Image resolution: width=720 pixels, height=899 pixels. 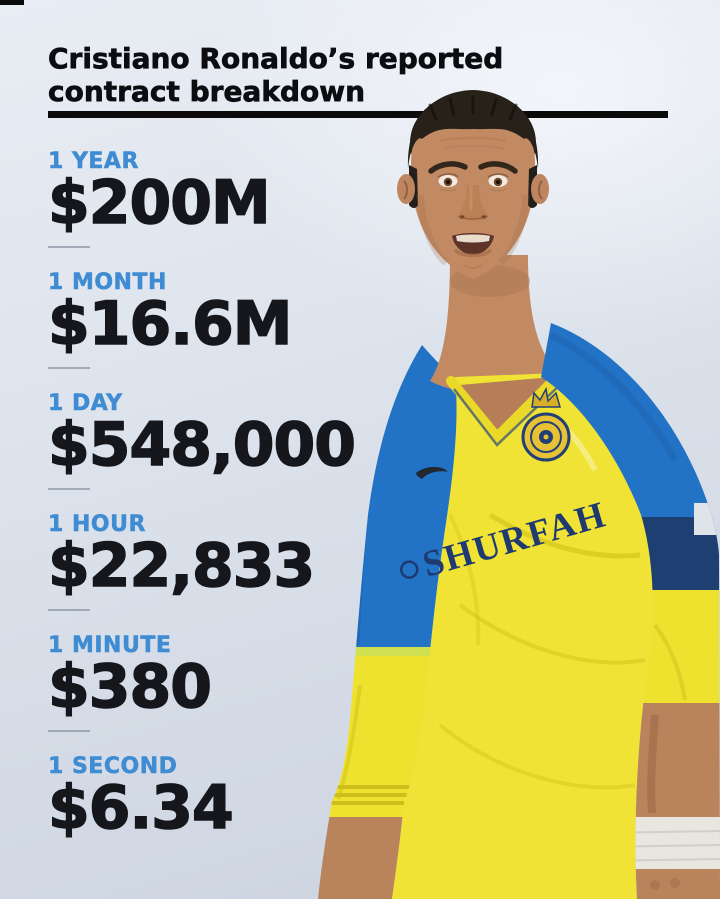 I want to click on stat-row-month: 1 MONTH $16.6M, so click(x=207, y=331).